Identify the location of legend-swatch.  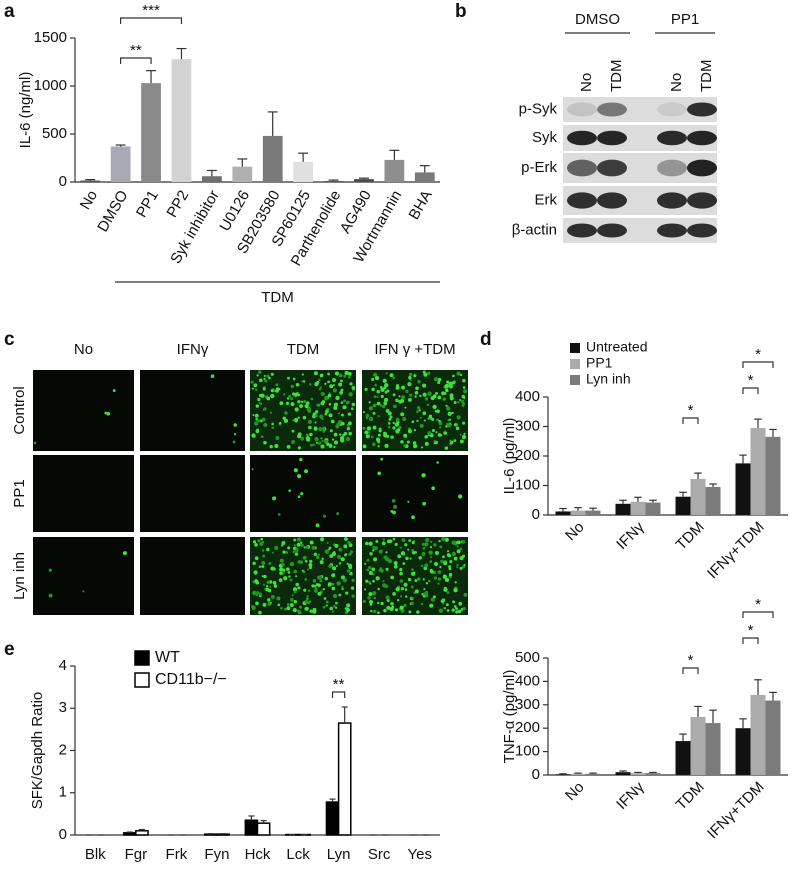
(575, 348).